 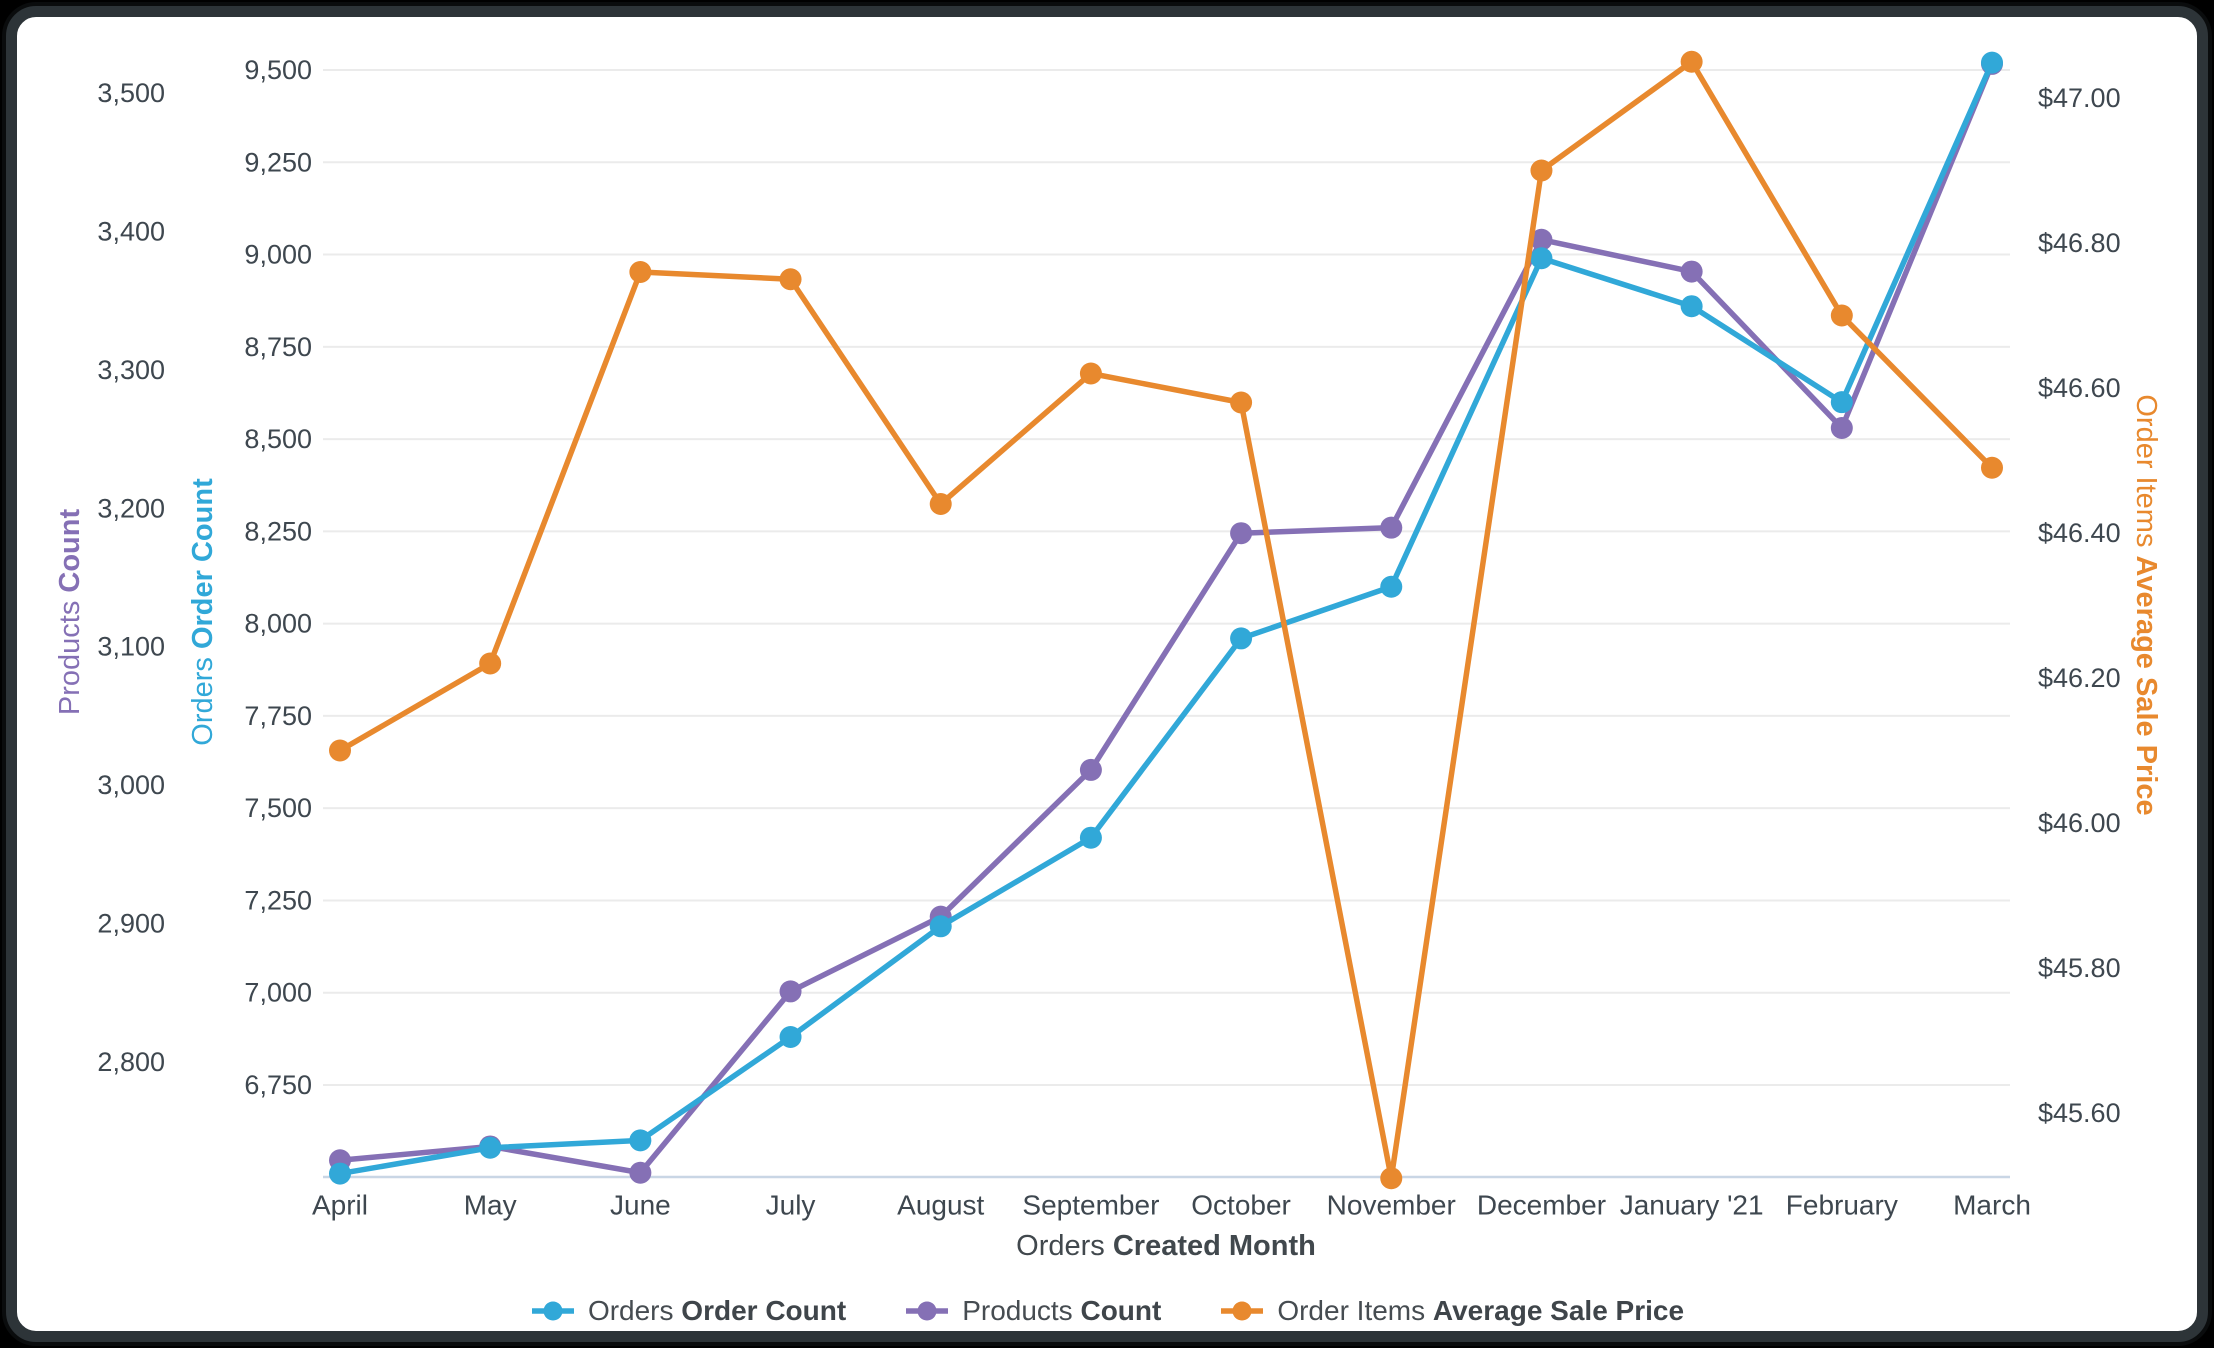 I want to click on left-inner-tick-label: 8,000, so click(x=278, y=624).